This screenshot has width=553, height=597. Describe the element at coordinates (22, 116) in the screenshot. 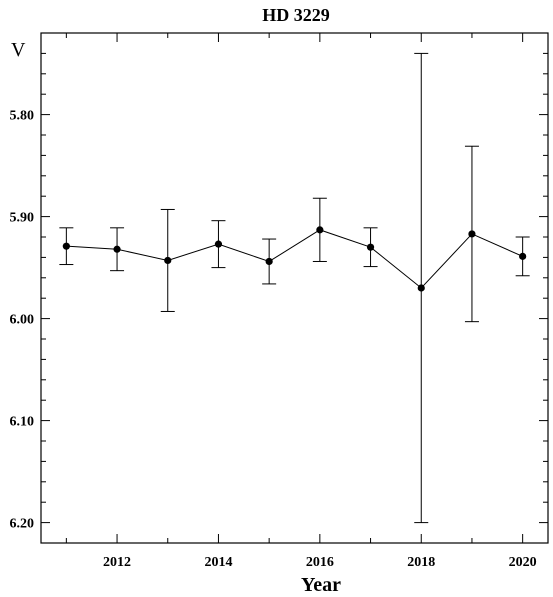

I see `y-tick-label: 5.80` at that location.